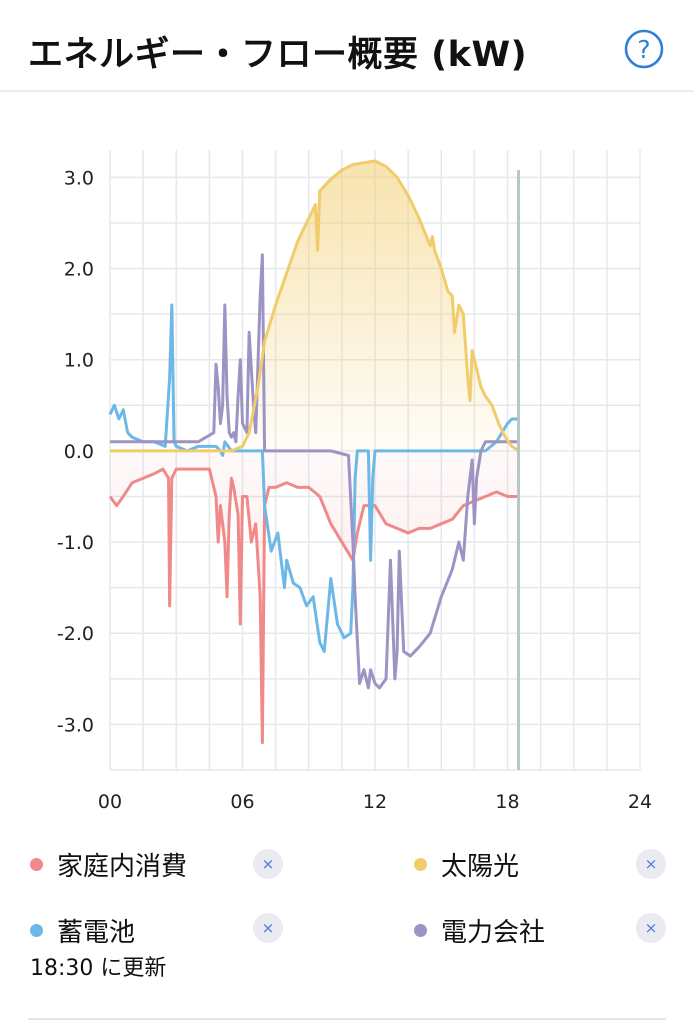 The image size is (694, 1024). What do you see at coordinates (75, 725) in the screenshot?
I see `y-tick-label: -3.0` at bounding box center [75, 725].